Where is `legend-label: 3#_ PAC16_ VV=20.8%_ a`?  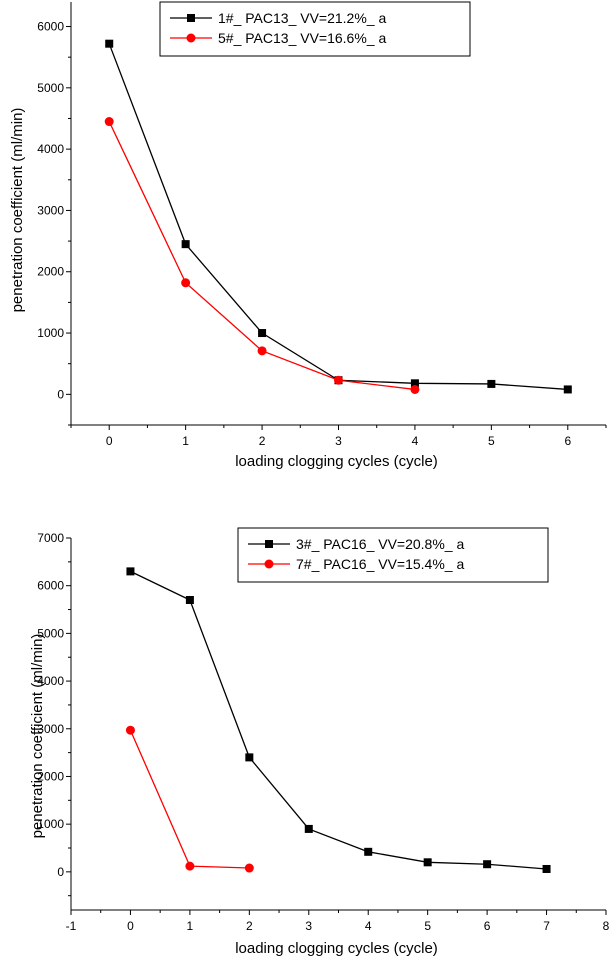 legend-label: 3#_ PAC16_ VV=20.8%_ a is located at coordinates (380, 544).